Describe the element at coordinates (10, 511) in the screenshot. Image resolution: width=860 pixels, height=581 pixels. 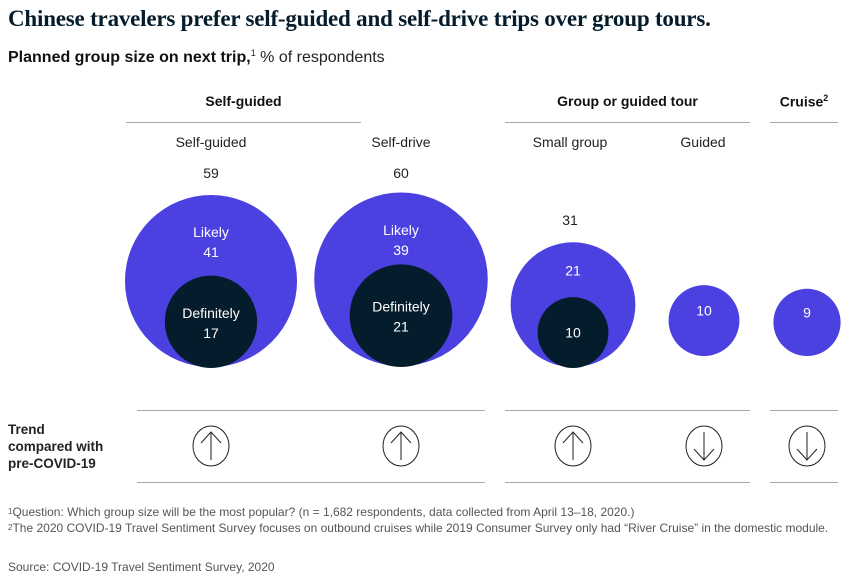
I see `footnote-ref: 1` at that location.